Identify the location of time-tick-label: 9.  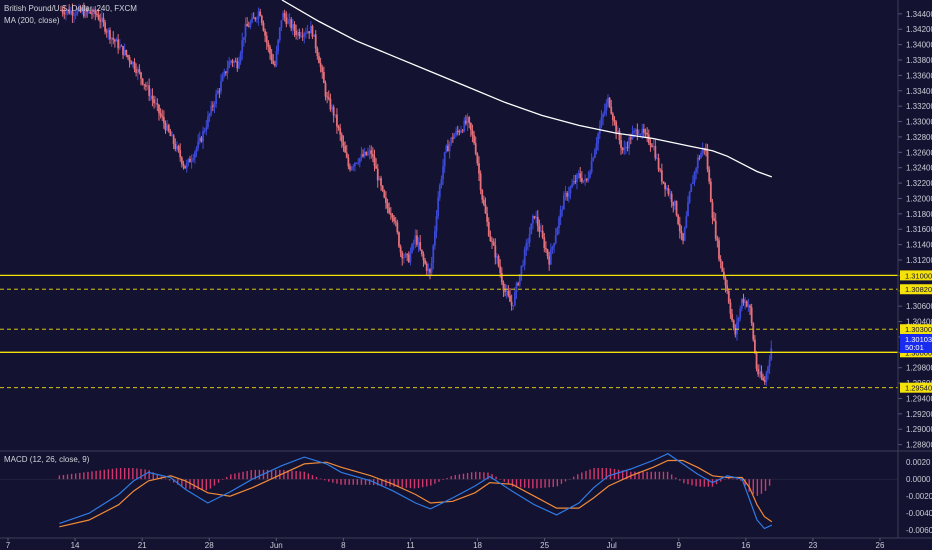
(679, 545).